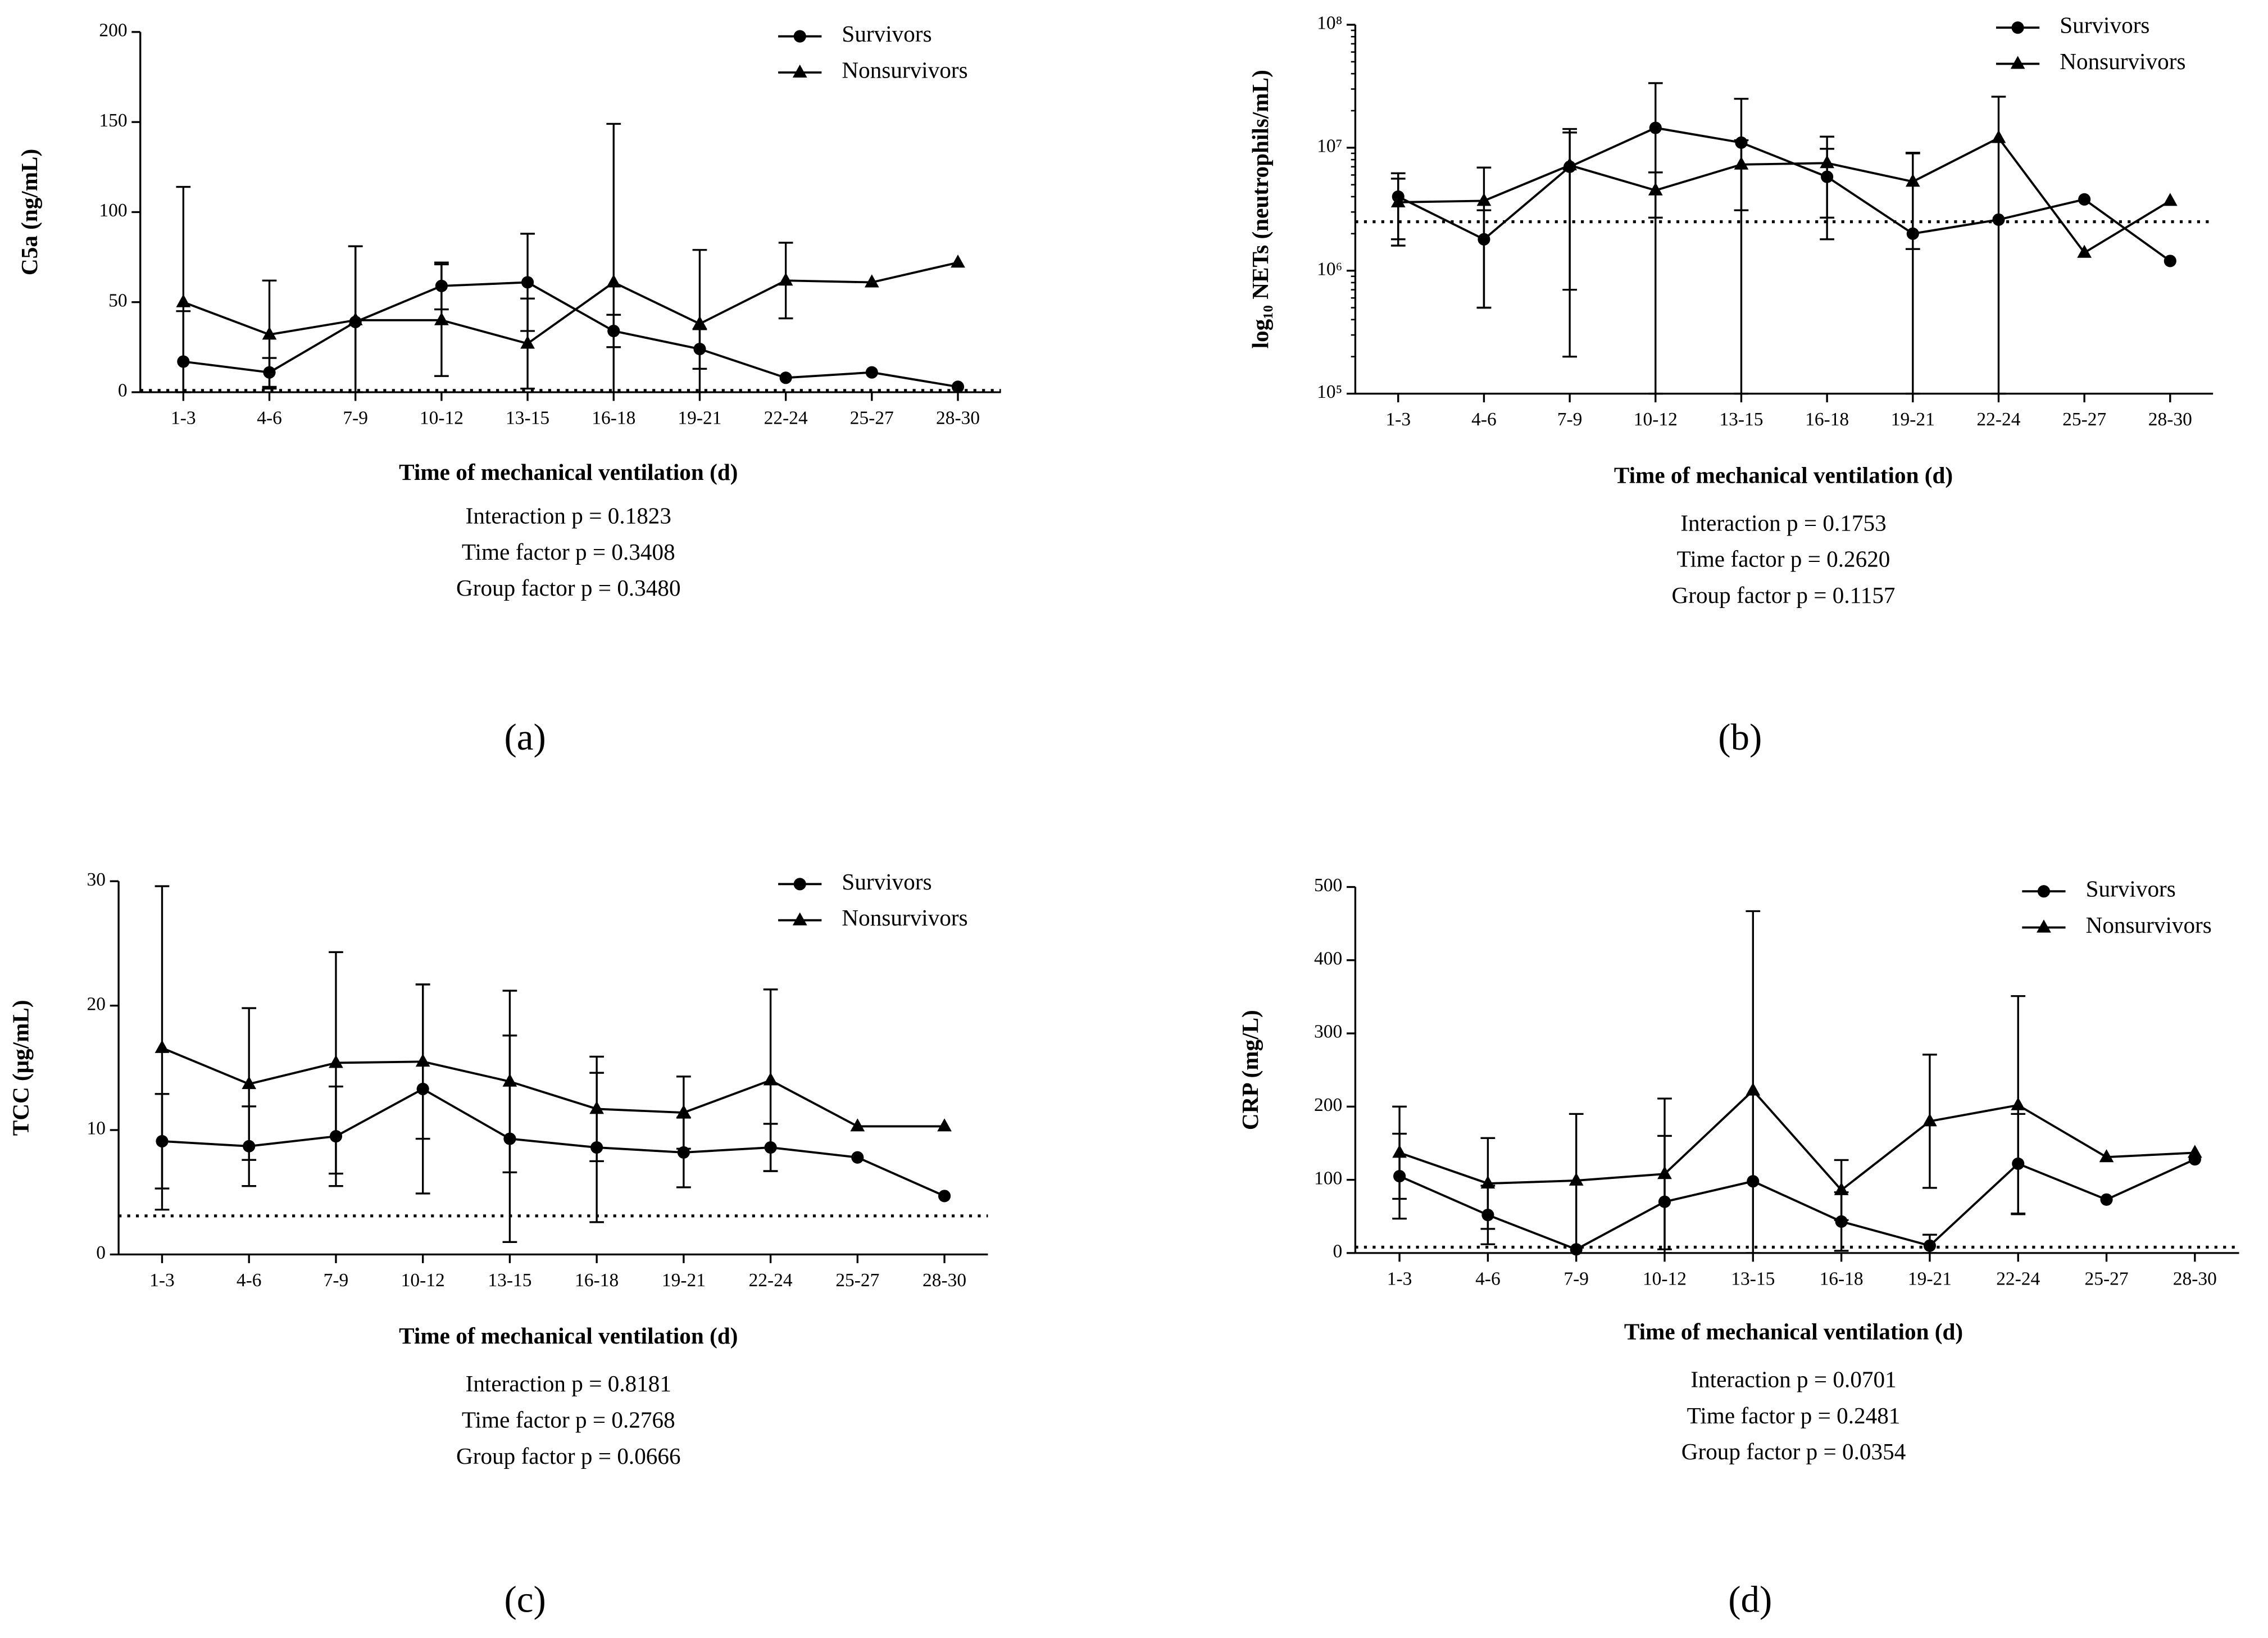 The height and width of the screenshot is (1638, 2268). What do you see at coordinates (1328, 958) in the screenshot?
I see `y-tick-label: 400` at bounding box center [1328, 958].